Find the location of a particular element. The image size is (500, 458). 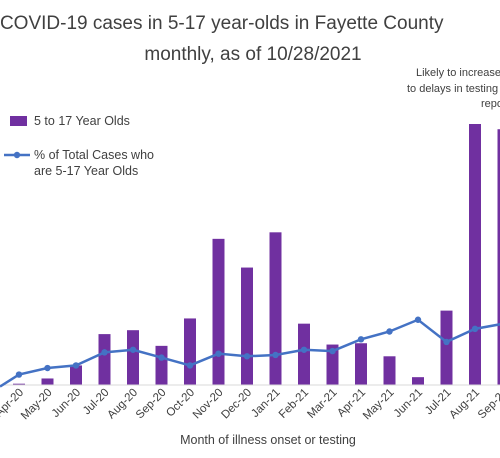

chart-title-line-2: monthly, as of 10/28/2021 is located at coordinates (252, 54).